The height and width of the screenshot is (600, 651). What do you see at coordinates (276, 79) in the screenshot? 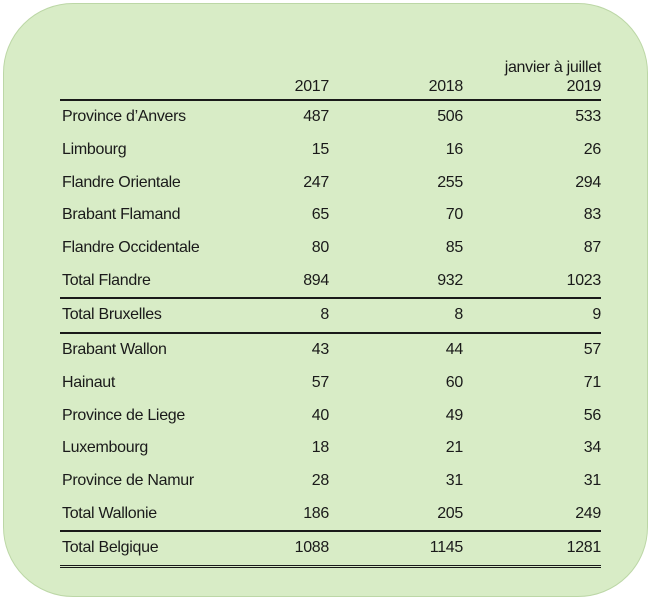
I see `header-2017: 2017` at bounding box center [276, 79].